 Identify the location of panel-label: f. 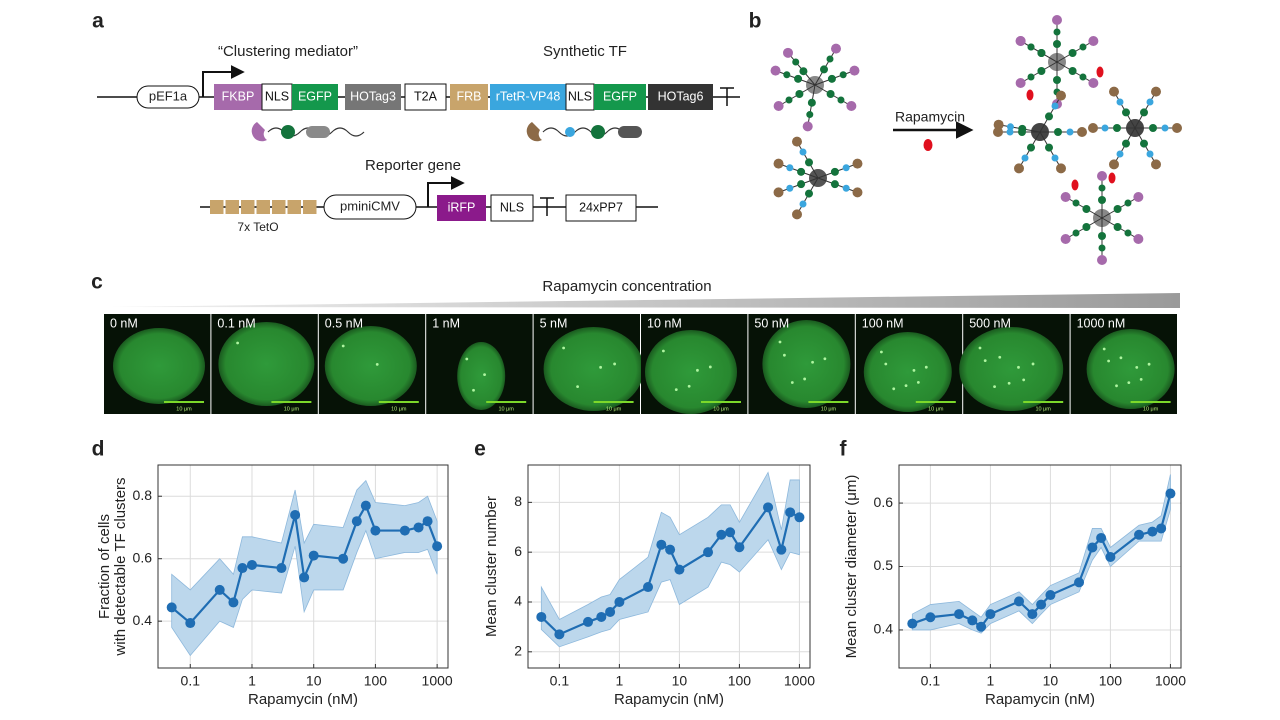
(844, 449).